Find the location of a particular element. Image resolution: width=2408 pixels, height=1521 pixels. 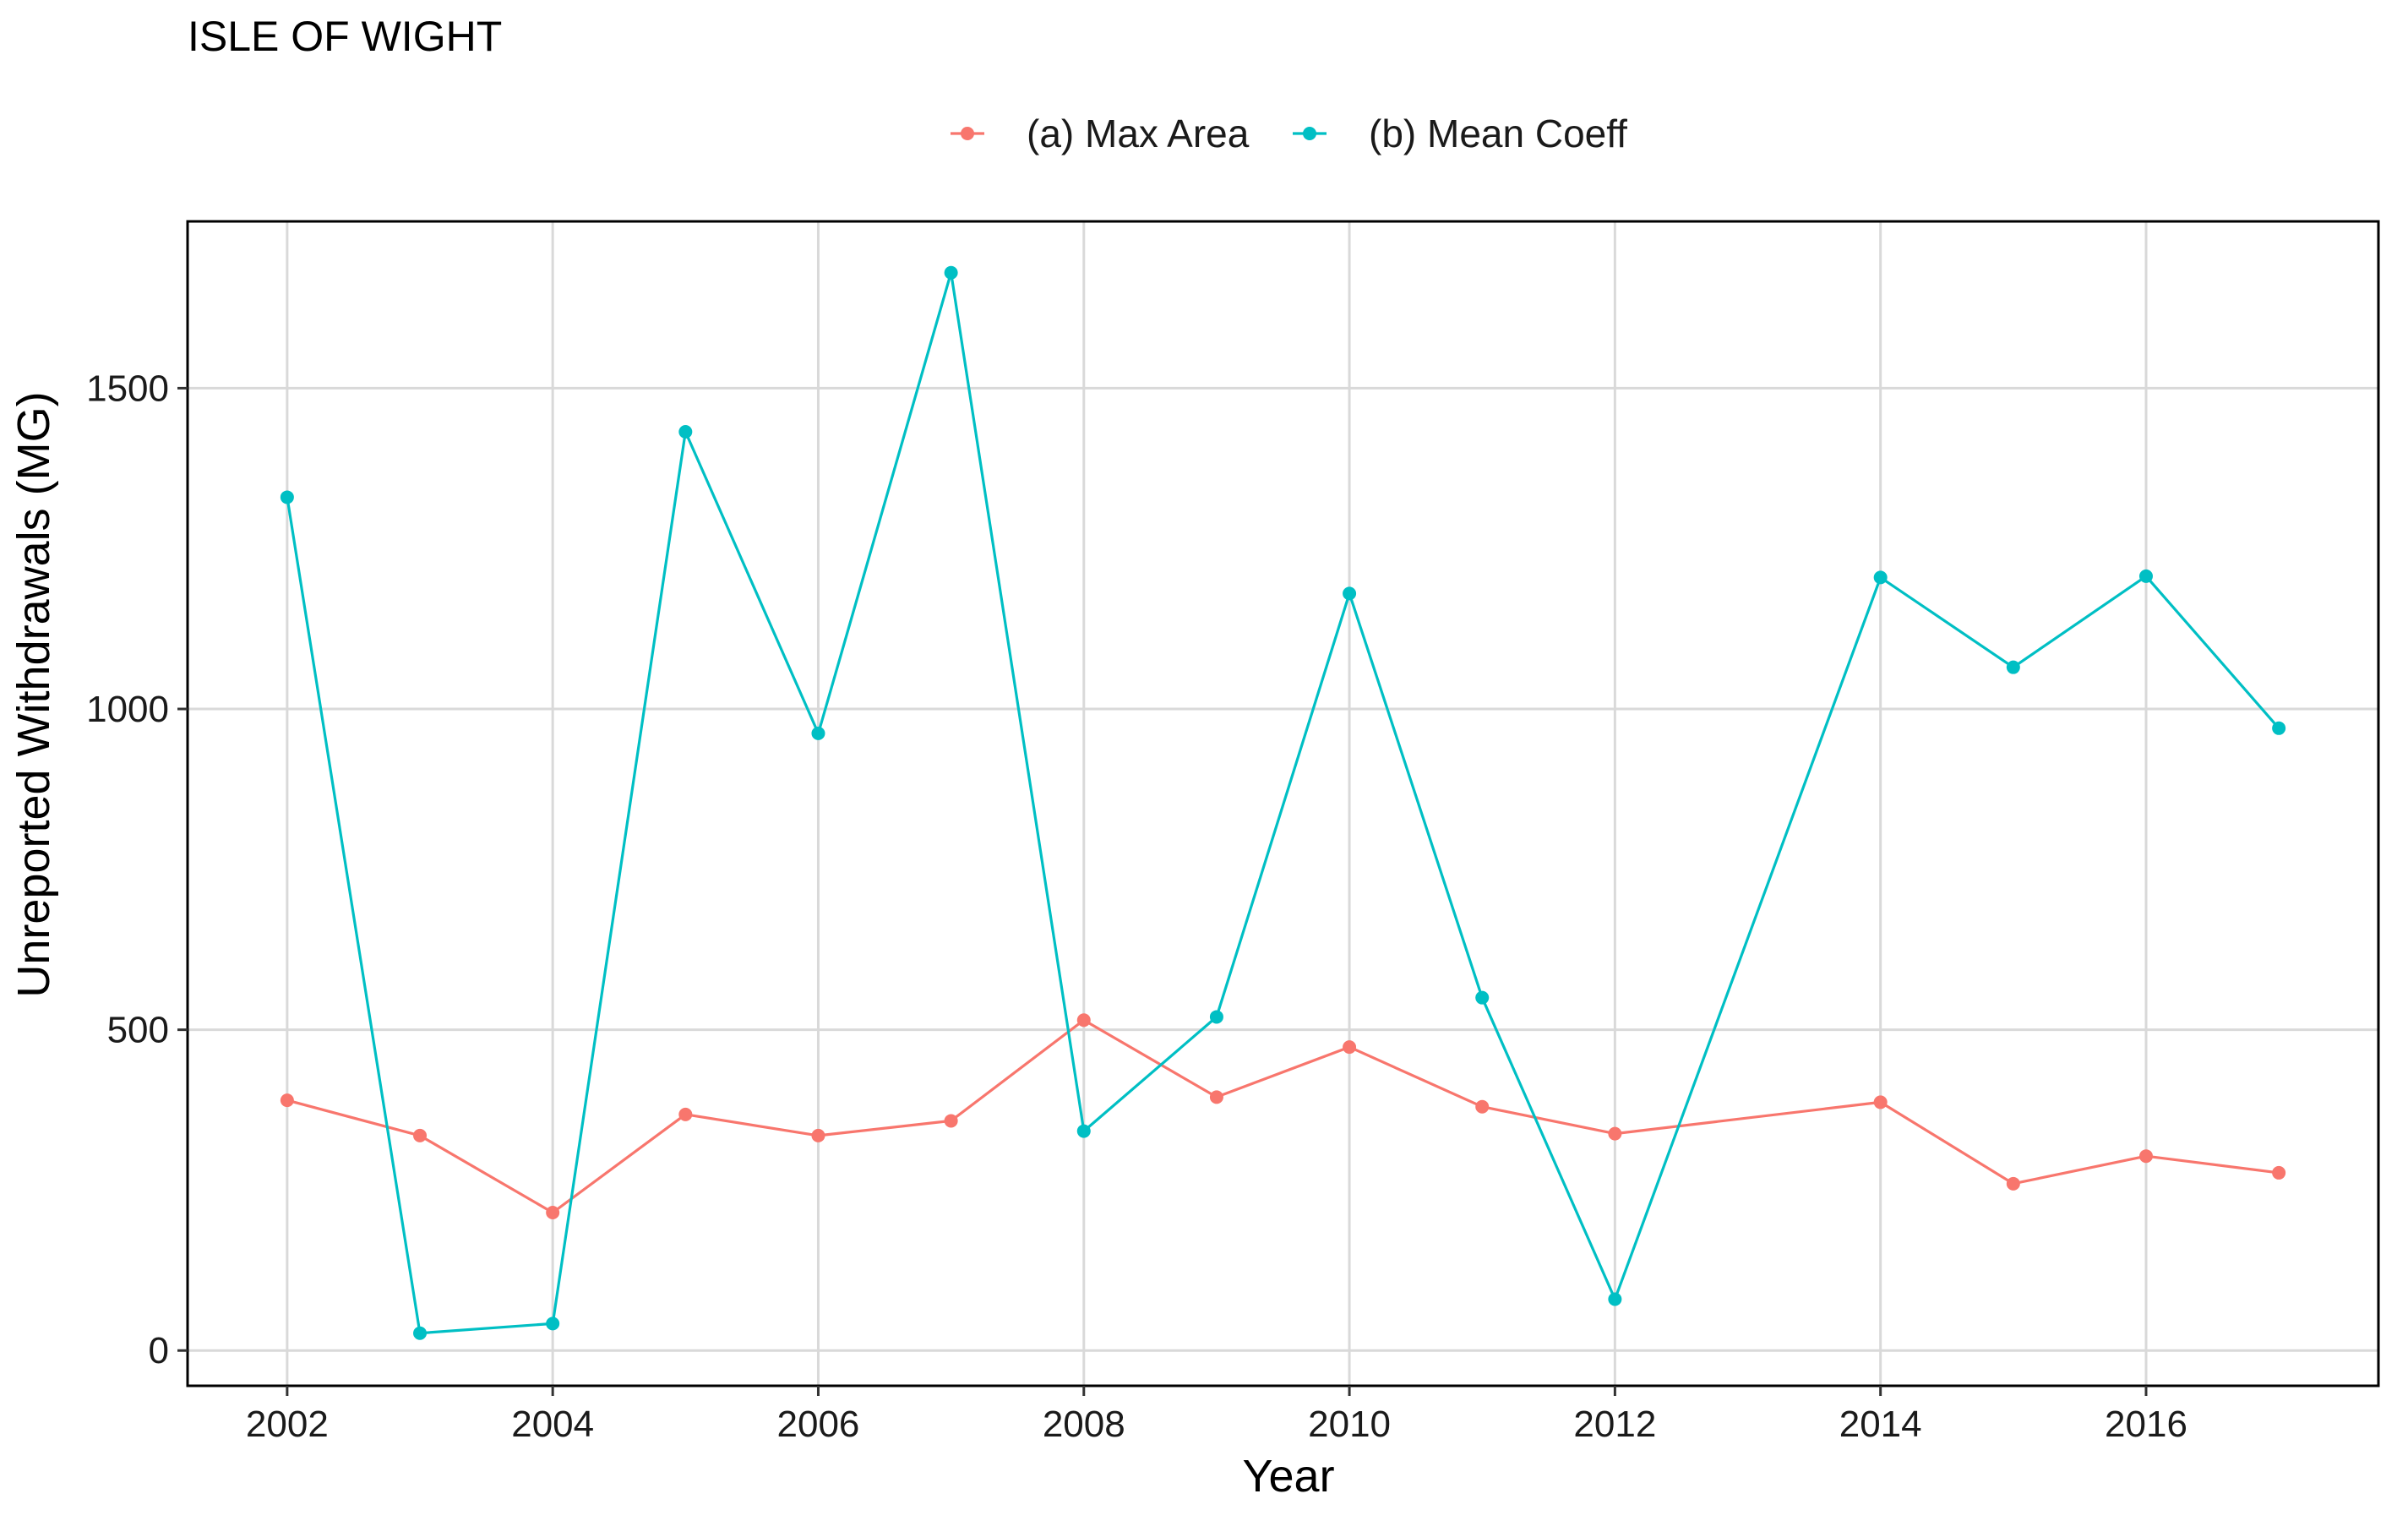

x-axis-title: Year is located at coordinates (1288, 1476).